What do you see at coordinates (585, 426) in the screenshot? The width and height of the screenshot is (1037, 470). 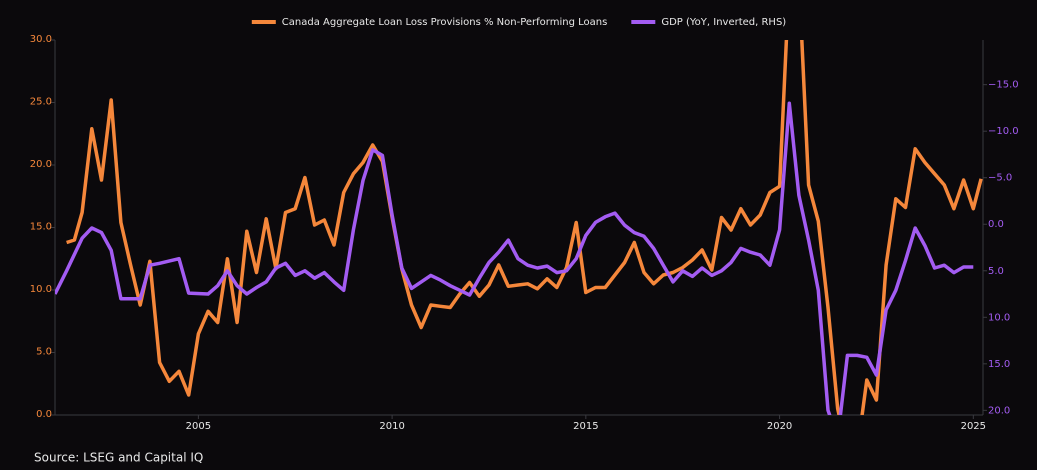 I see `x-tick-label: 2015` at bounding box center [585, 426].